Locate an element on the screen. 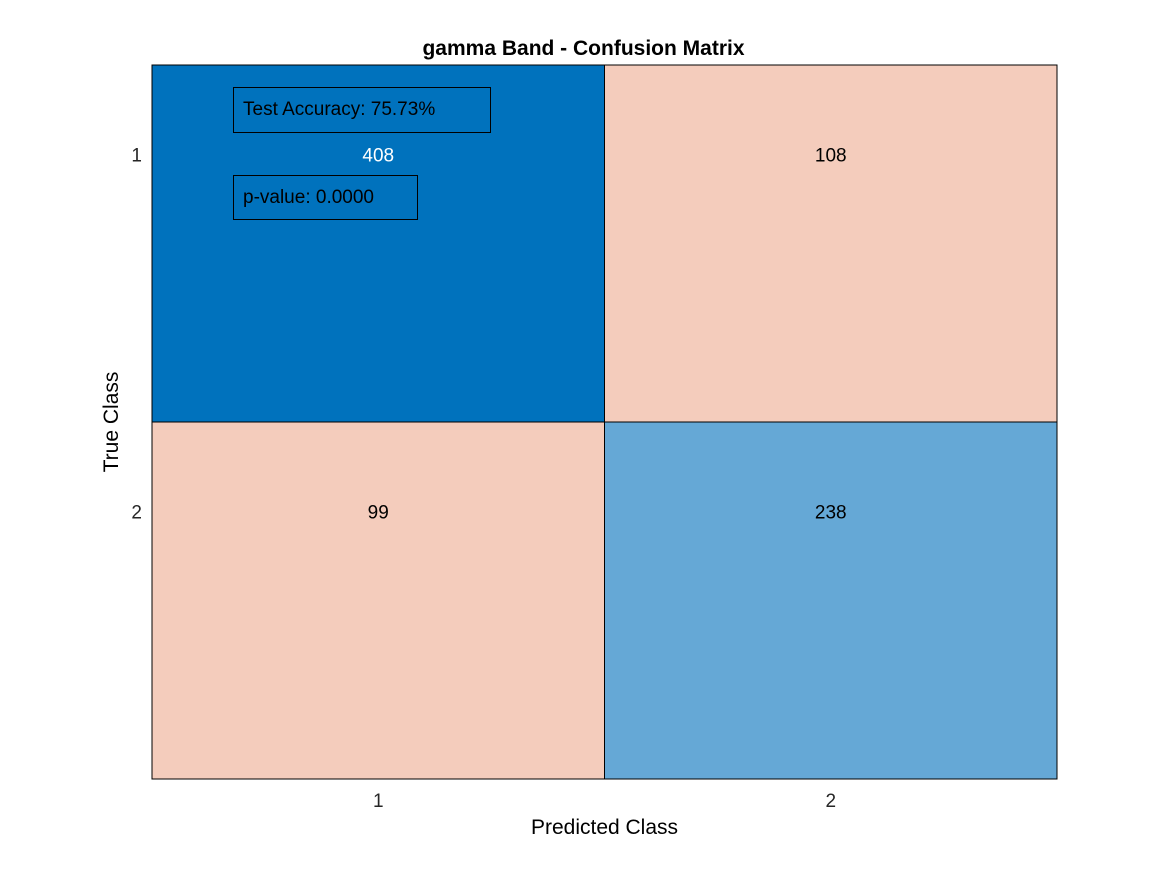 This screenshot has height=875, width=1167. cell-value-label-2-1: 99 is located at coordinates (378, 512).